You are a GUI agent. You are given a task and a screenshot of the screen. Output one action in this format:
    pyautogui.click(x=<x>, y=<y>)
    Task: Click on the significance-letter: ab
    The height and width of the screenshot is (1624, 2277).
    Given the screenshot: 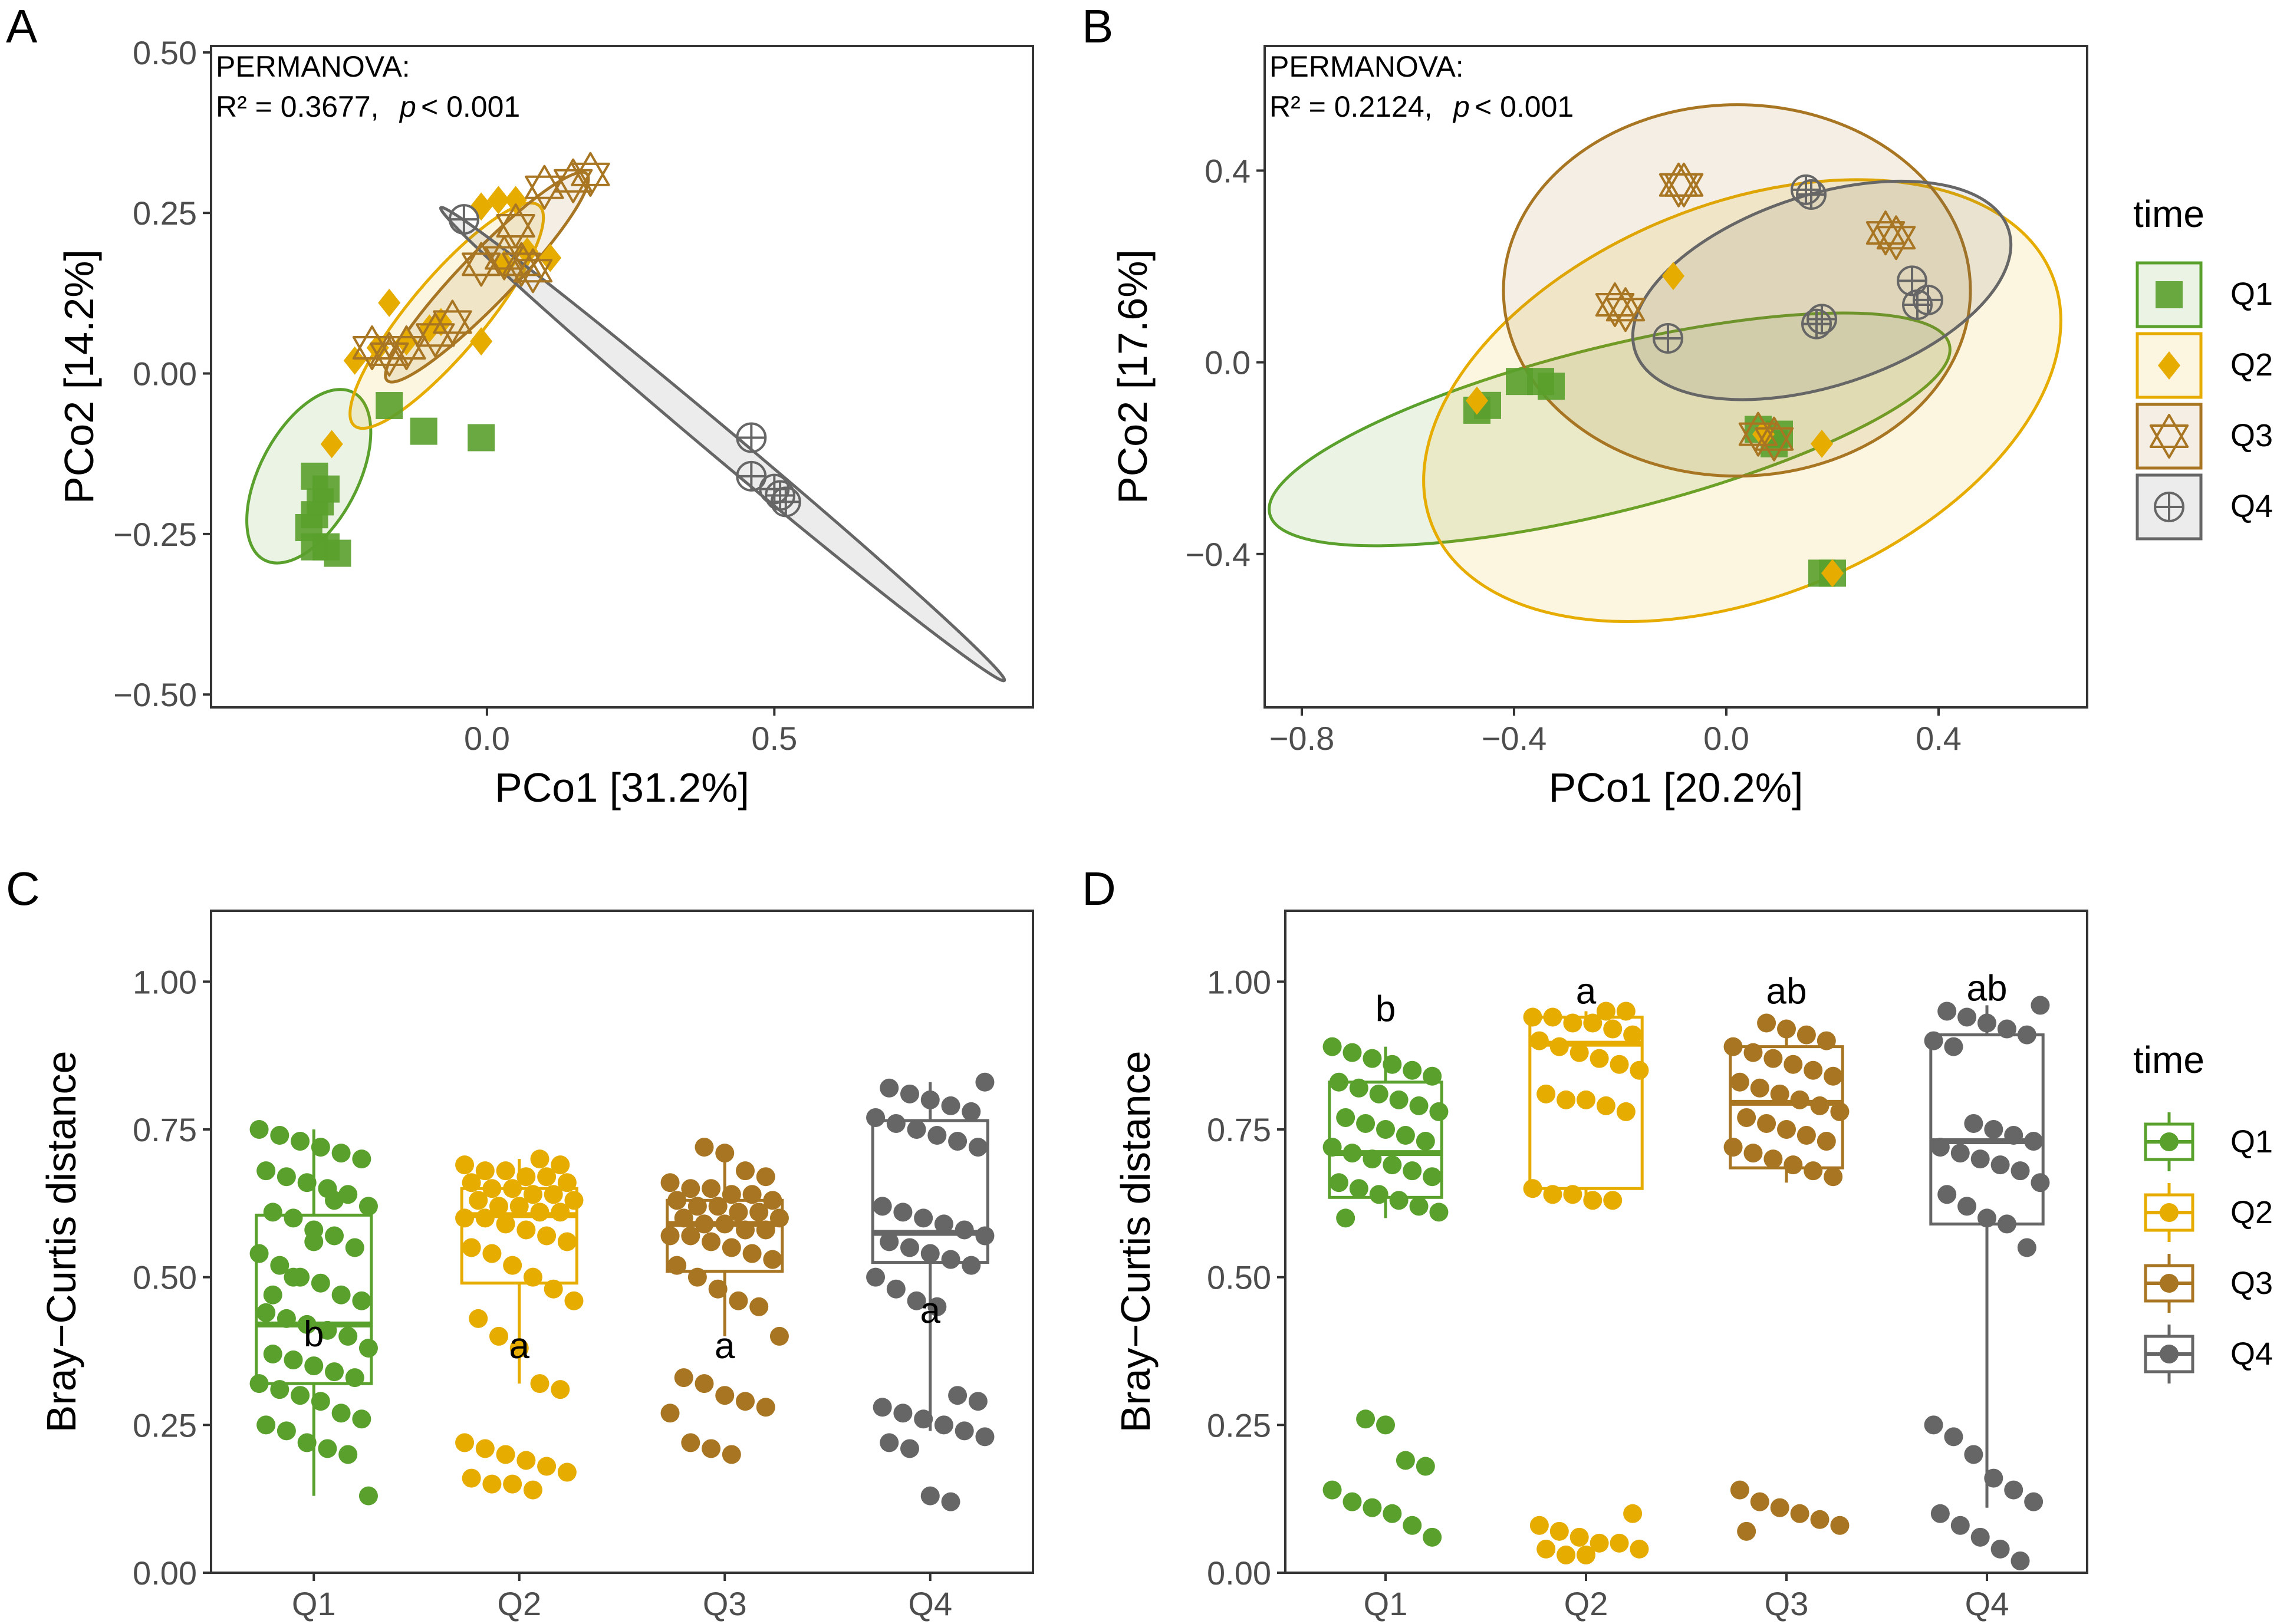 What is the action you would take?
    pyautogui.click(x=1988, y=988)
    